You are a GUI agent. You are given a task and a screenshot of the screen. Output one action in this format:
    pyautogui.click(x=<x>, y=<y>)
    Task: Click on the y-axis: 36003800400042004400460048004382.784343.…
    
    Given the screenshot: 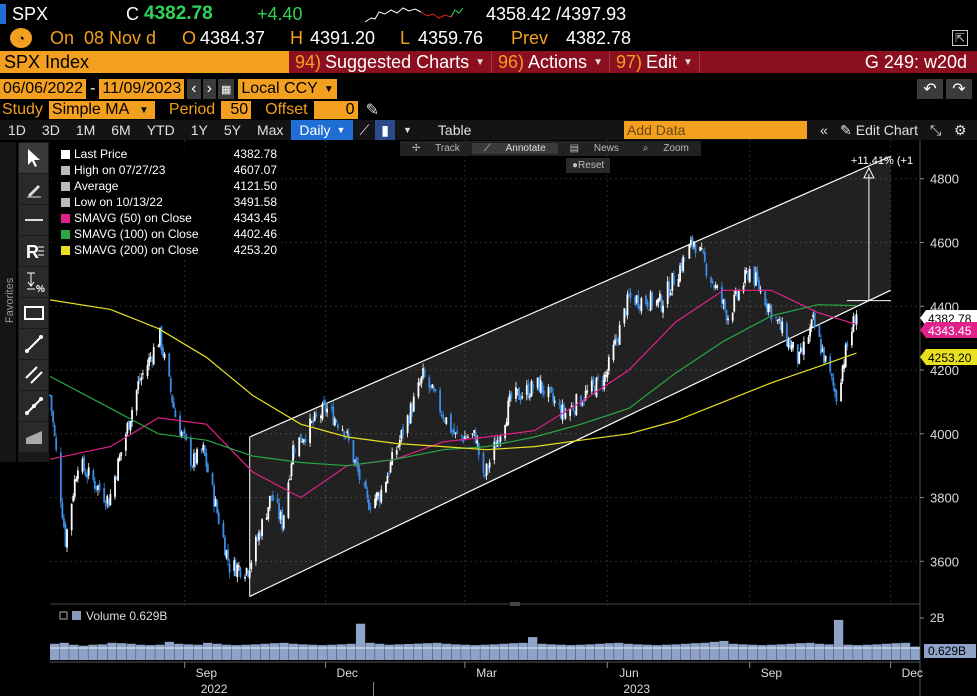 What is the action you would take?
    pyautogui.click(x=948, y=370)
    